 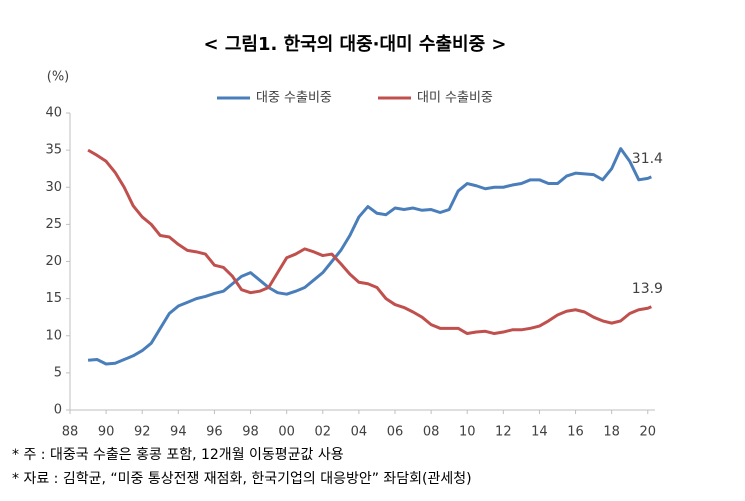 What do you see at coordinates (58, 372) in the screenshot?
I see `y-tick-label: 5` at bounding box center [58, 372].